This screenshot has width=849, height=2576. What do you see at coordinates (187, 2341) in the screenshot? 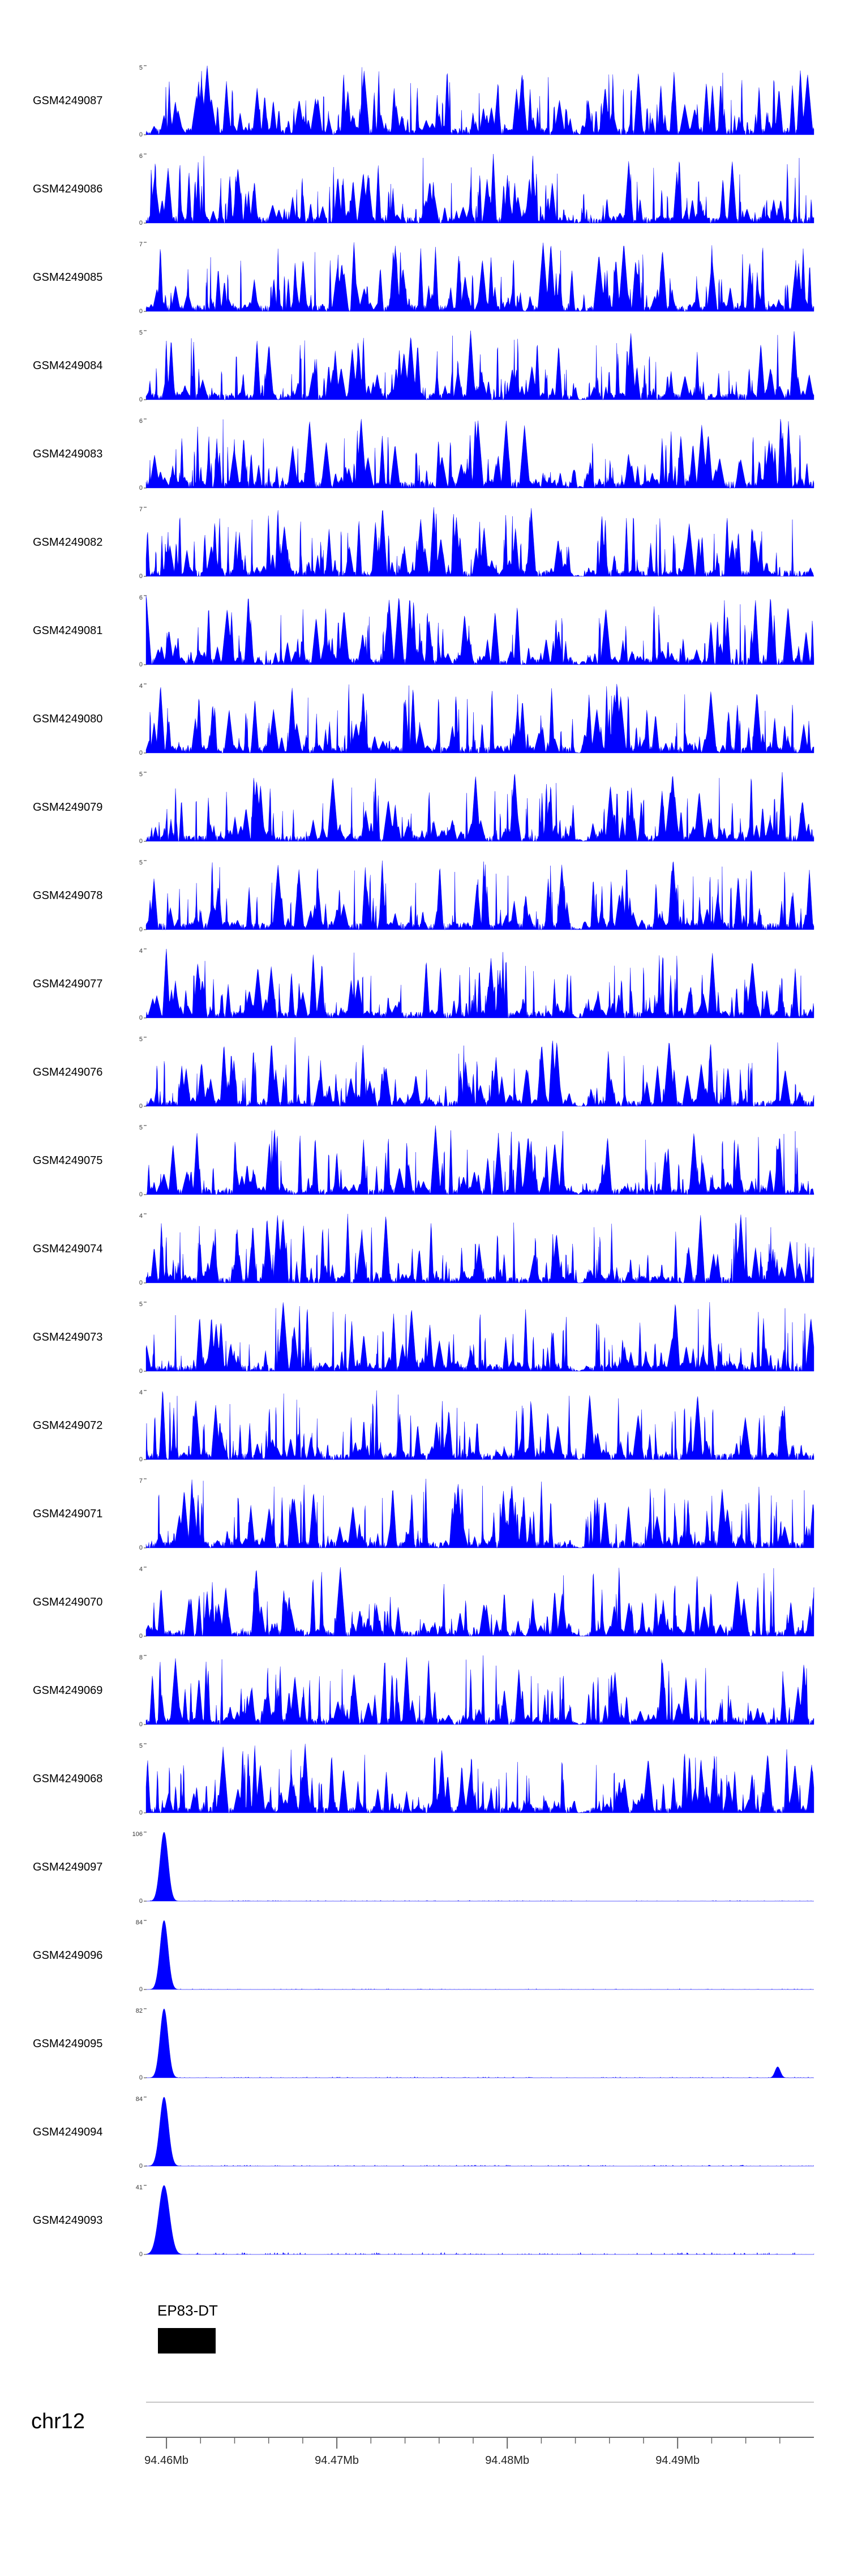
I see `gene-body-box` at bounding box center [187, 2341].